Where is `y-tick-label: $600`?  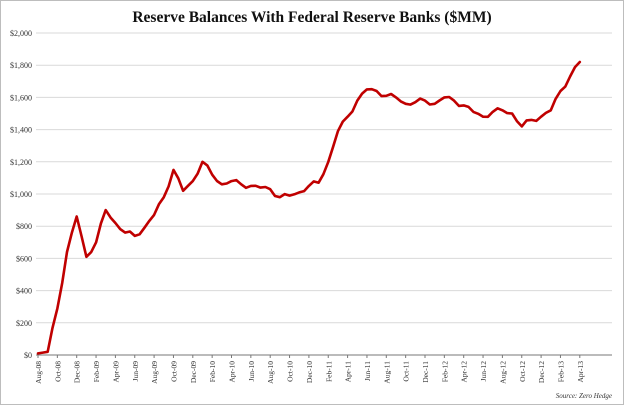
y-tick-label: $600 is located at coordinates (24, 258).